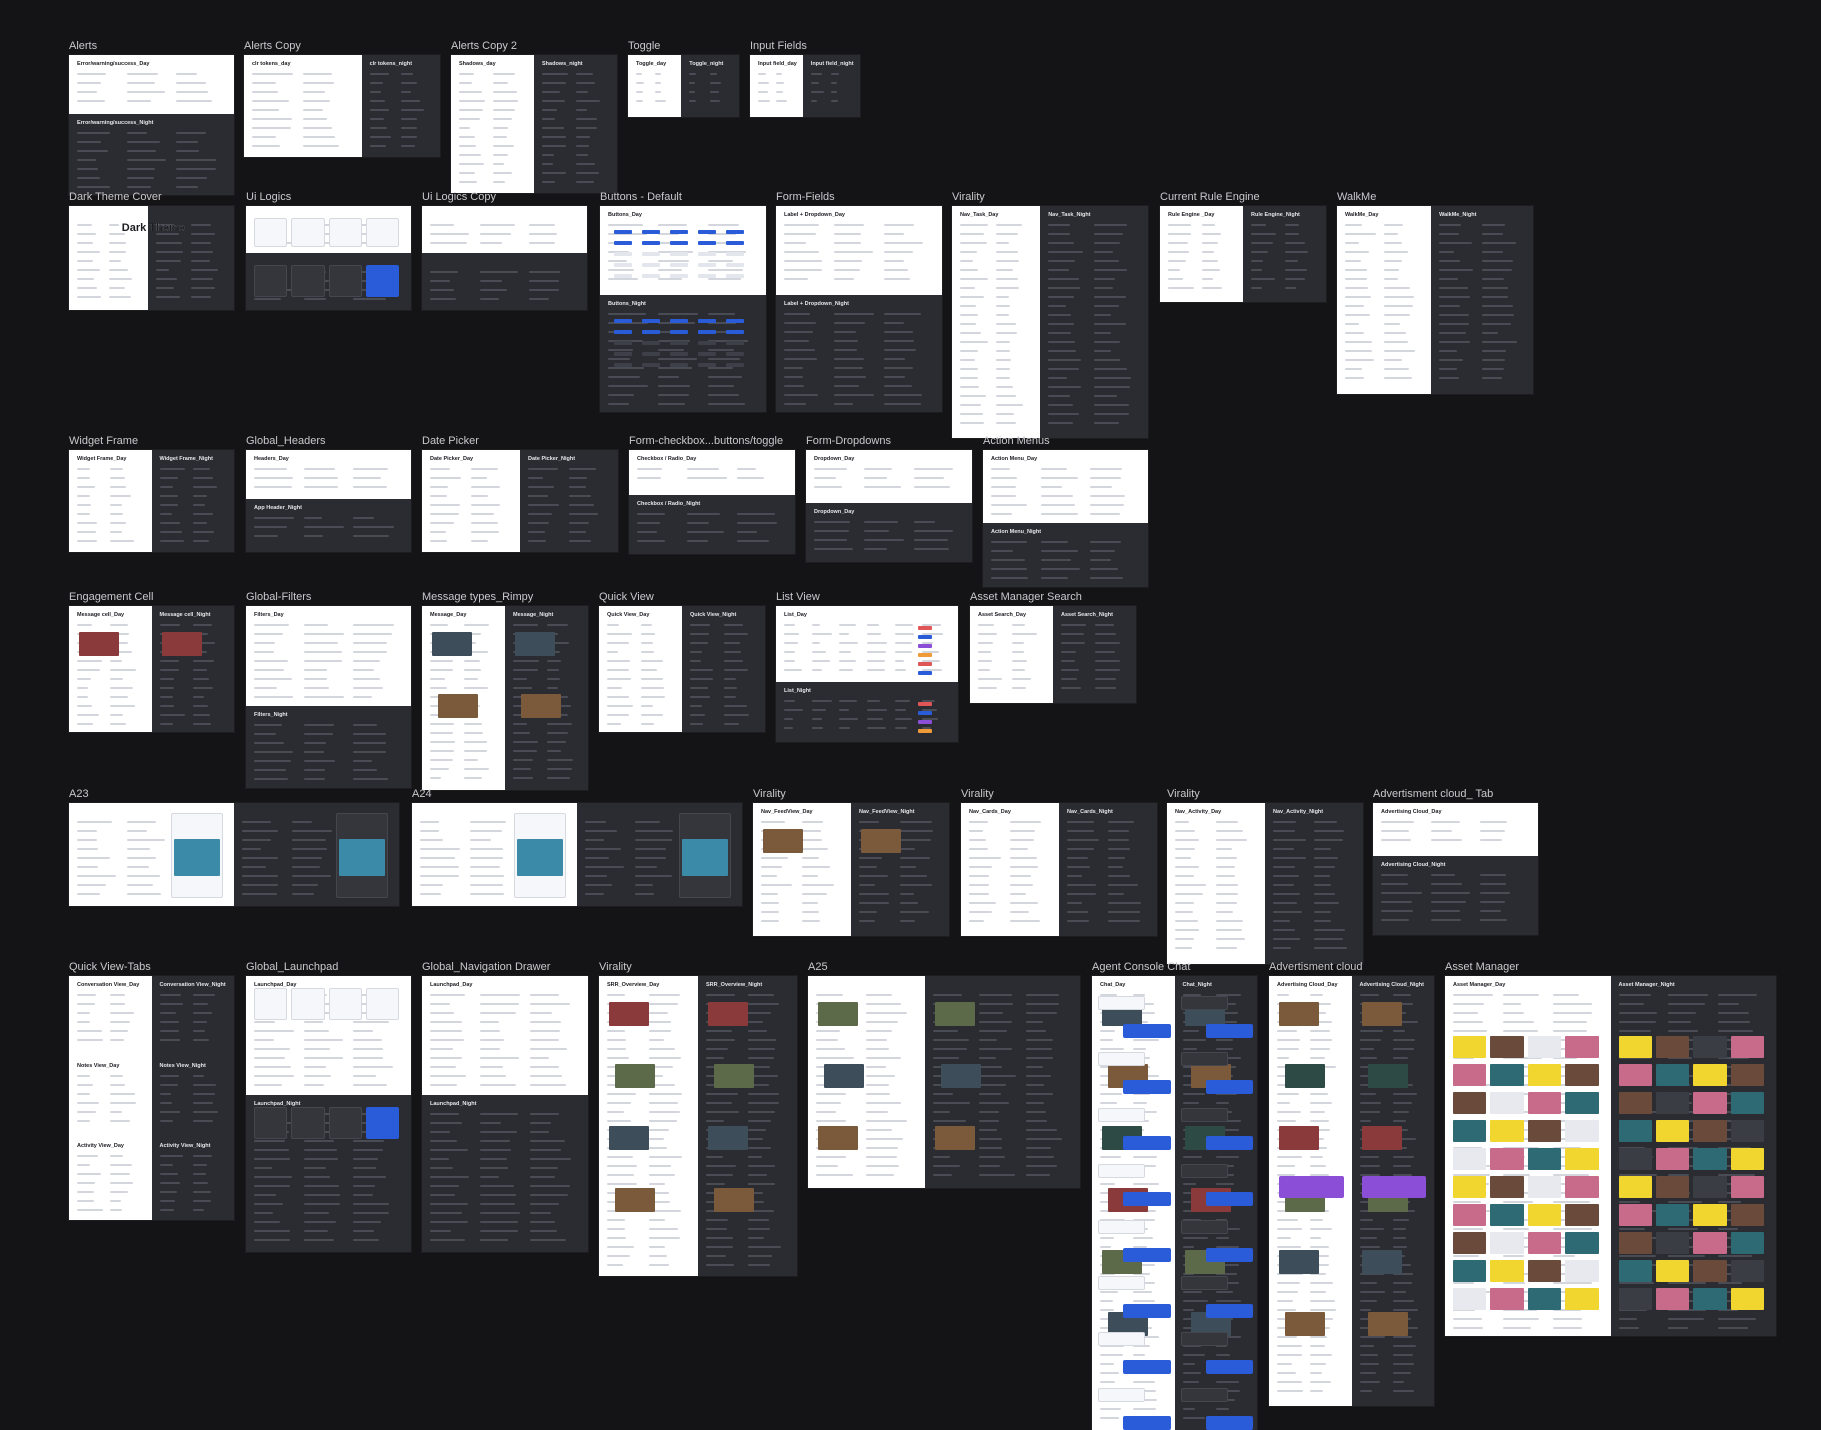 The height and width of the screenshot is (1430, 1821). Describe the element at coordinates (328, 501) in the screenshot. I see `frame-global-headers: Headers_Day App Header_Night` at that location.